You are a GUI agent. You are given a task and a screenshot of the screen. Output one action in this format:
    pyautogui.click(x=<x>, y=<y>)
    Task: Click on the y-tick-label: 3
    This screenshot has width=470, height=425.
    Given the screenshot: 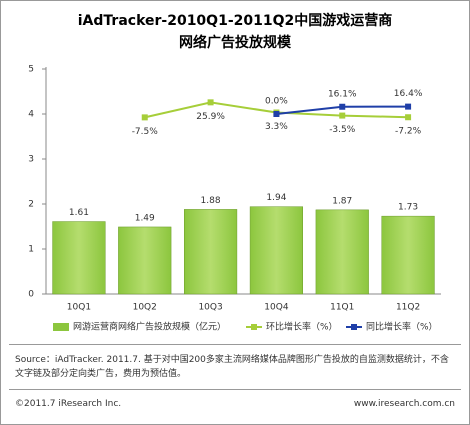 What is the action you would take?
    pyautogui.click(x=31, y=160)
    